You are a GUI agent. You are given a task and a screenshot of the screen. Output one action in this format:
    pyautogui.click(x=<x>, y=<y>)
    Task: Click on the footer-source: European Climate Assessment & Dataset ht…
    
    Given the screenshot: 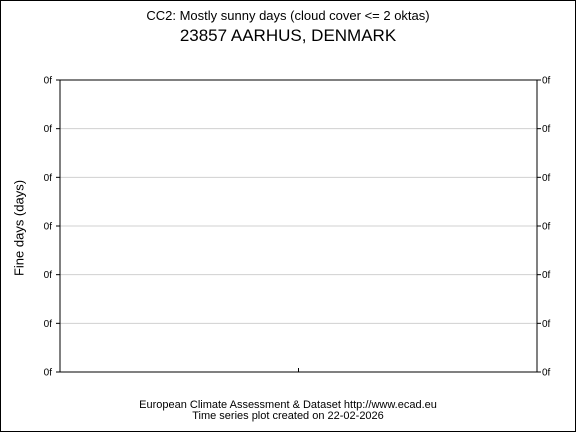 What is the action you would take?
    pyautogui.click(x=288, y=405)
    